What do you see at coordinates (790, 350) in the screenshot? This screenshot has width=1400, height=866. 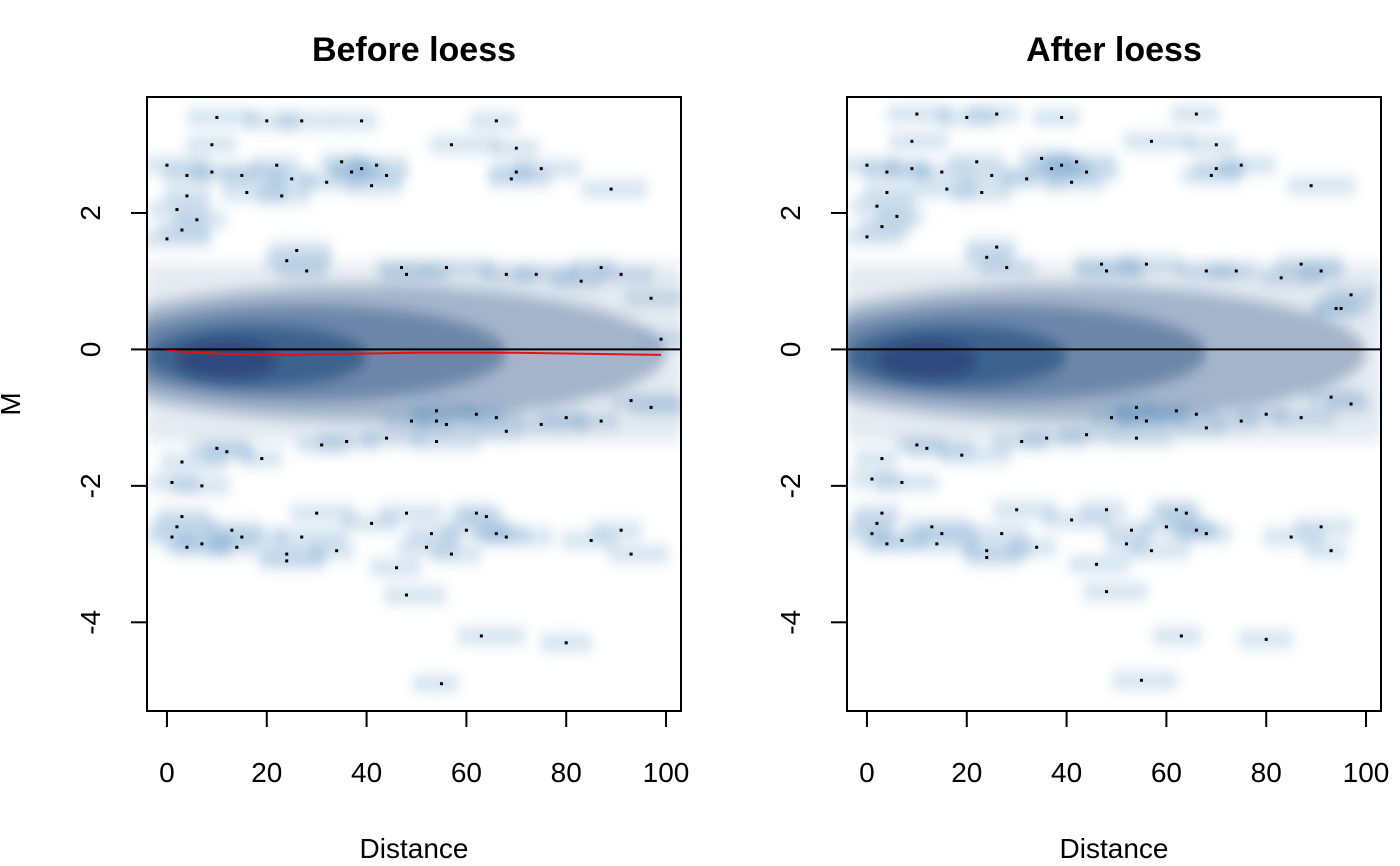 I see `y-tick-label: 0` at bounding box center [790, 350].